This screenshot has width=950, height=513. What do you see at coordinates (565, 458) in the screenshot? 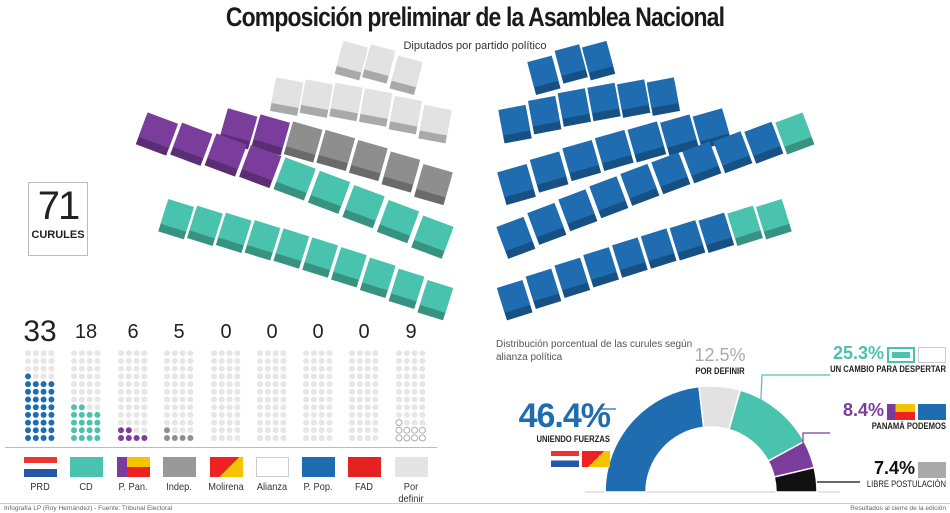
I see `prd-logo-icon` at bounding box center [565, 458].